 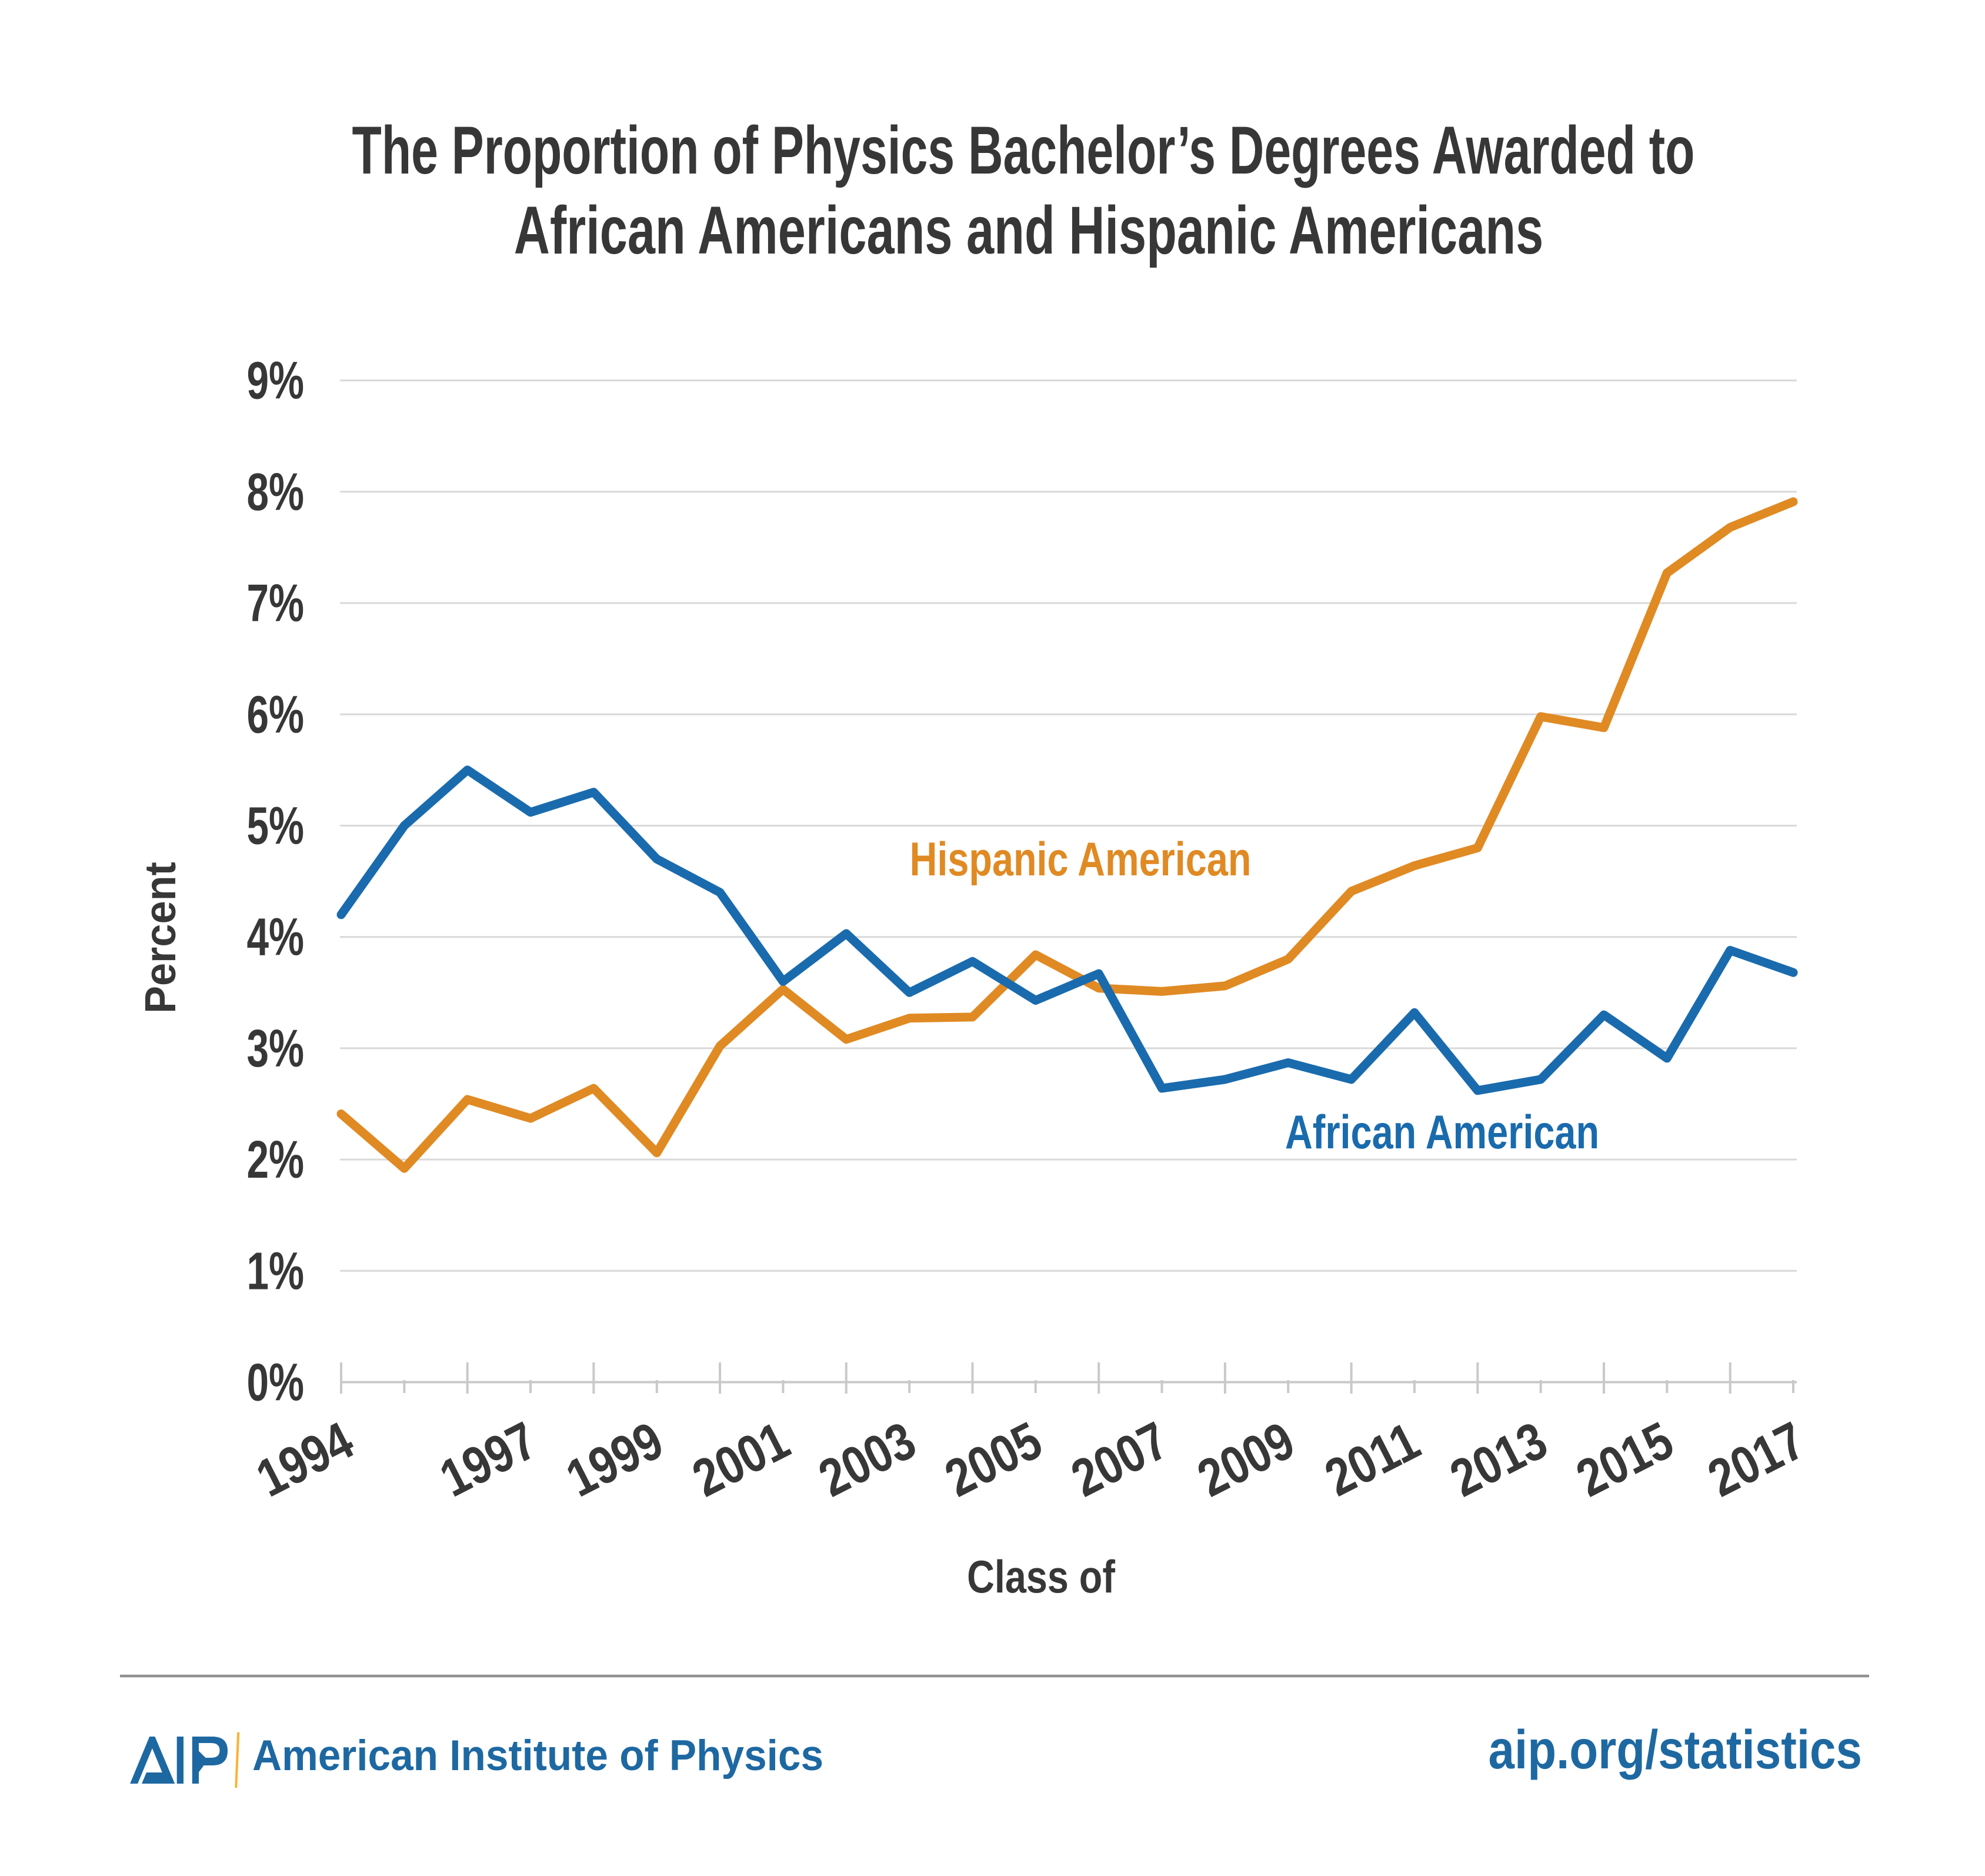 I want to click on svg-text: 4%, so click(x=275, y=937).